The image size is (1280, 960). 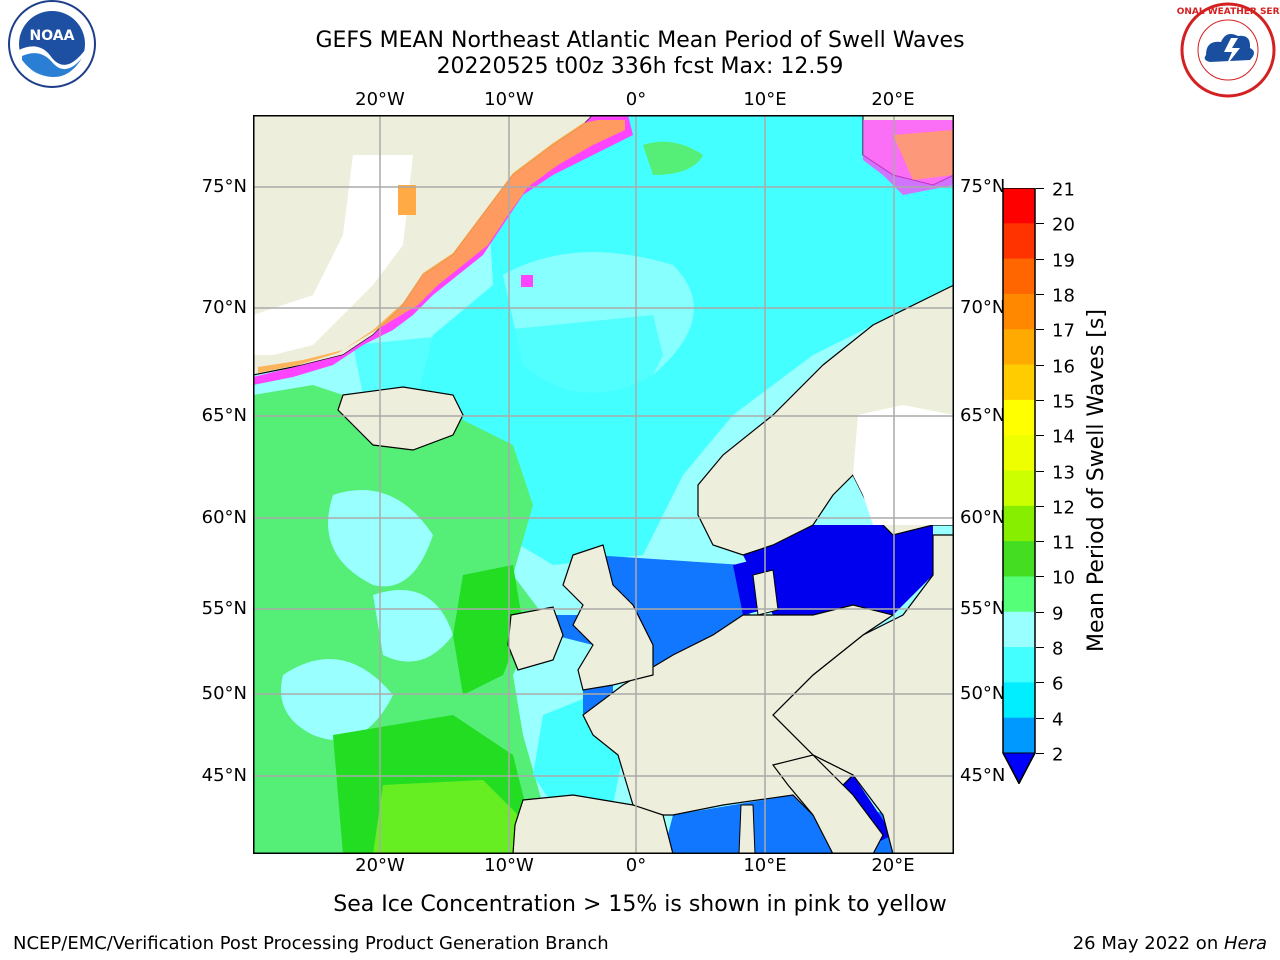 I want to click on nws-logo-text: NATIONAL WEATHER SERVICE, so click(x=1228, y=12).